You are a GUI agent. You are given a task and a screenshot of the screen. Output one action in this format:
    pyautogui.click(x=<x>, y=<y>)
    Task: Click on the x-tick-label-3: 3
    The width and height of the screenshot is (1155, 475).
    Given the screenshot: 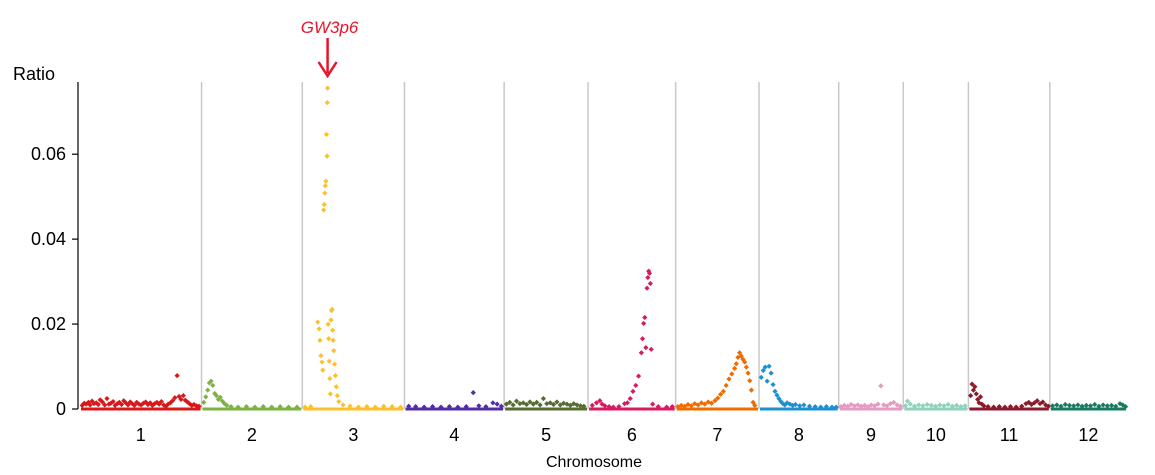 What is the action you would take?
    pyautogui.click(x=353, y=435)
    